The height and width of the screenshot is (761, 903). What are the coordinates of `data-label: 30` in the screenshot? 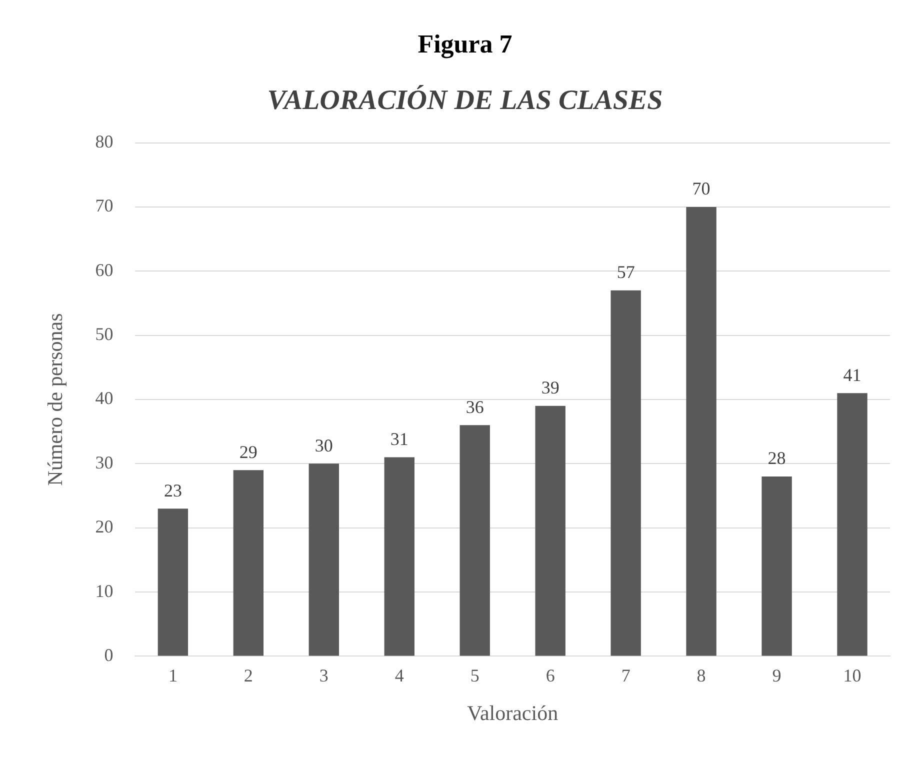 It's located at (323, 445).